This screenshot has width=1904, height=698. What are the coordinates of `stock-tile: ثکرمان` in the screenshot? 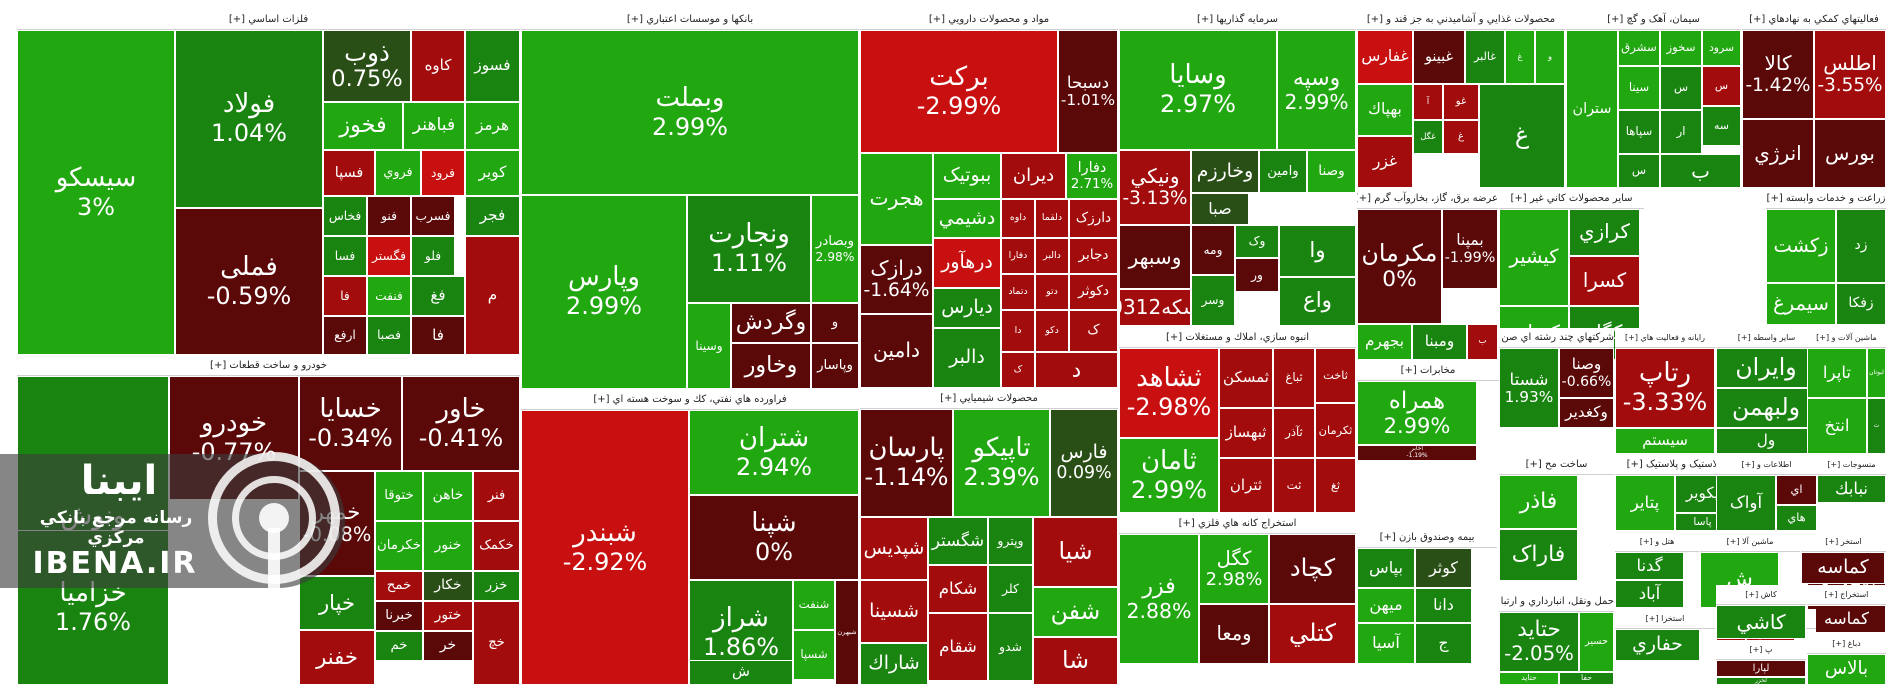 It's located at (1335, 430).